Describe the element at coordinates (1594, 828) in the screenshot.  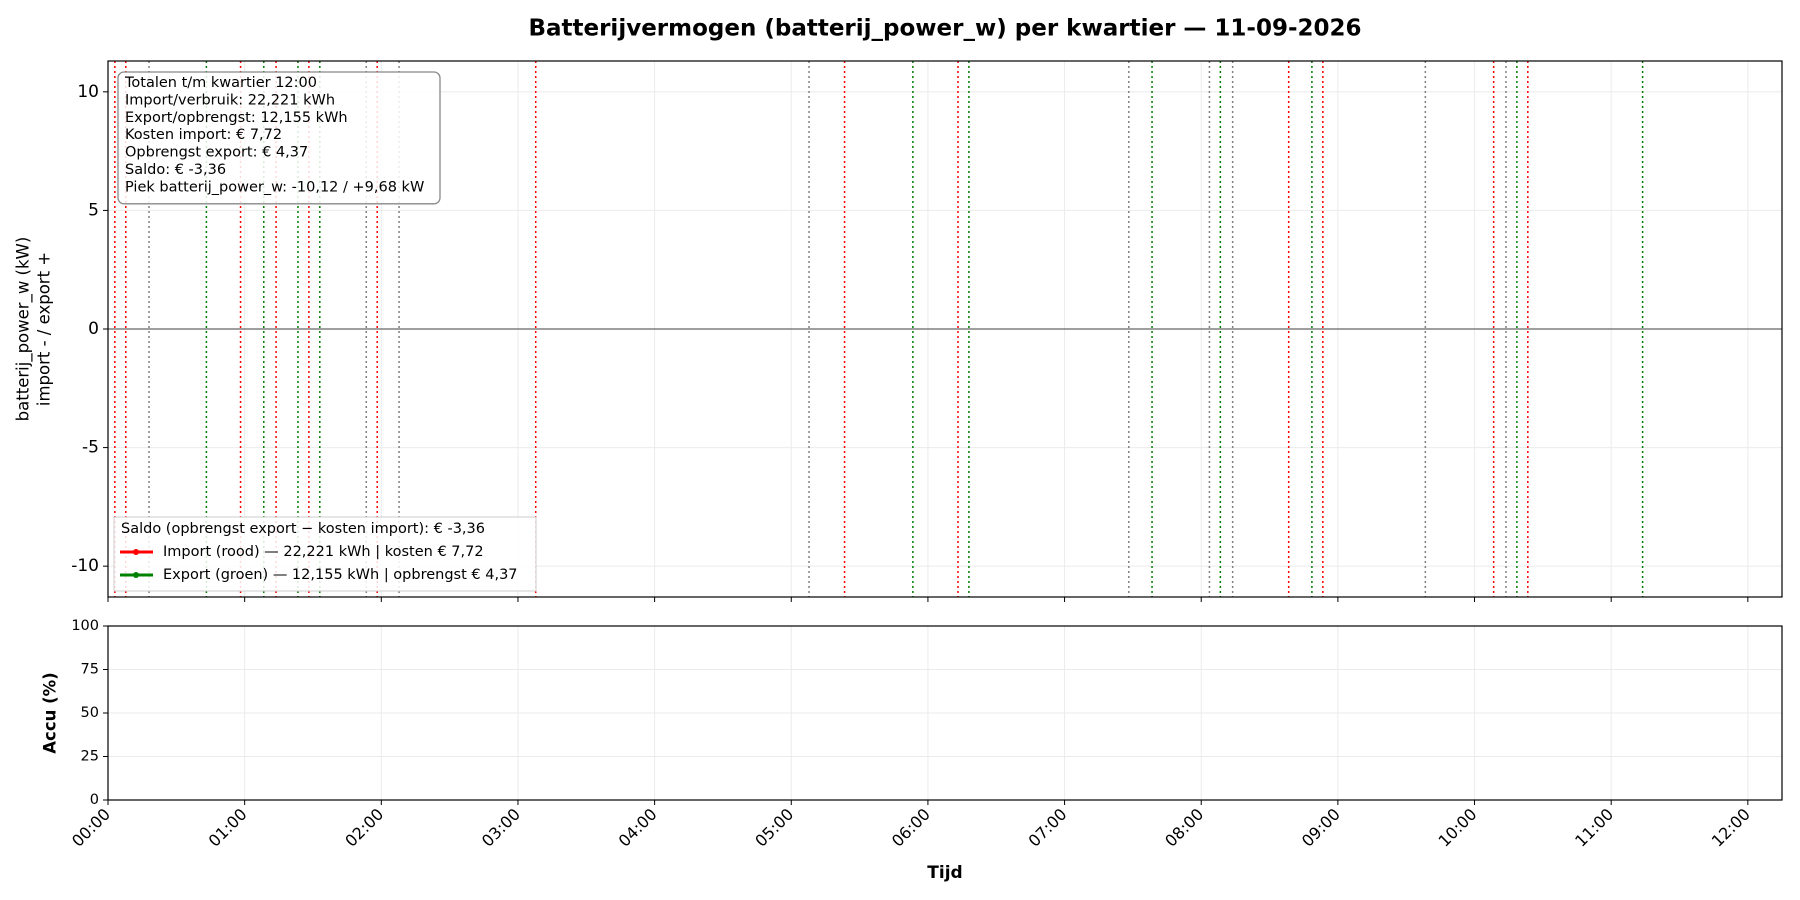
I see `x-tick-label: 11:00` at that location.